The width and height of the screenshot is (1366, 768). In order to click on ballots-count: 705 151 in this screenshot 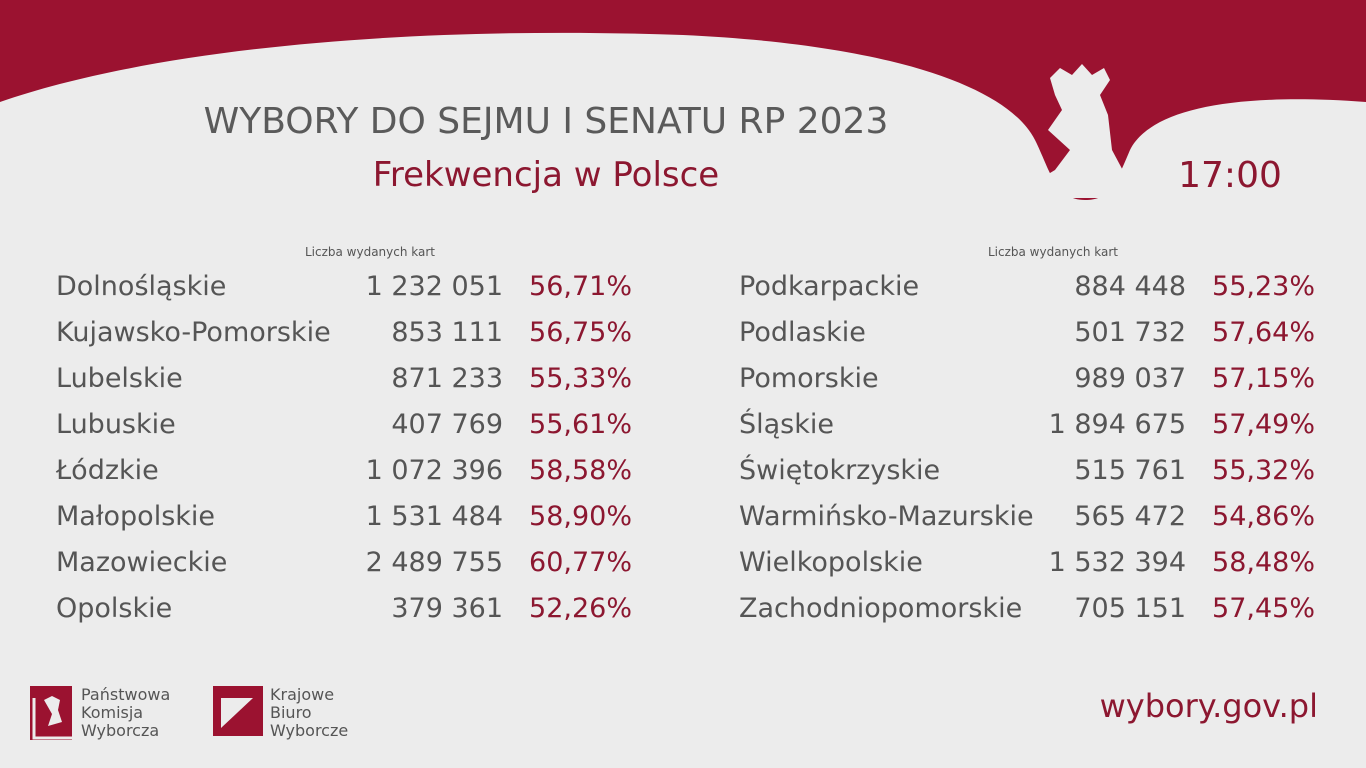, I will do `click(1130, 608)`.